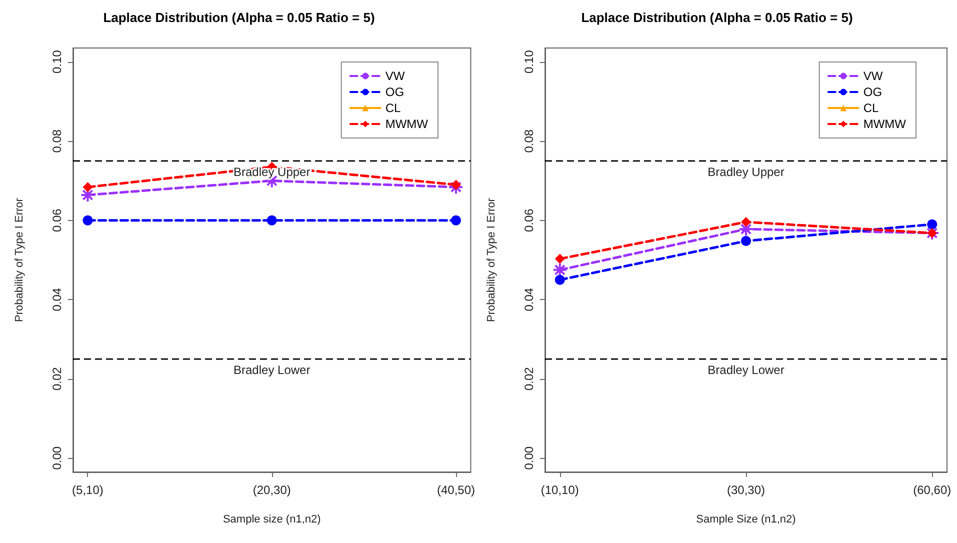 The height and width of the screenshot is (543, 957). What do you see at coordinates (88, 490) in the screenshot?
I see `x-tick-label: (5,10)` at bounding box center [88, 490].